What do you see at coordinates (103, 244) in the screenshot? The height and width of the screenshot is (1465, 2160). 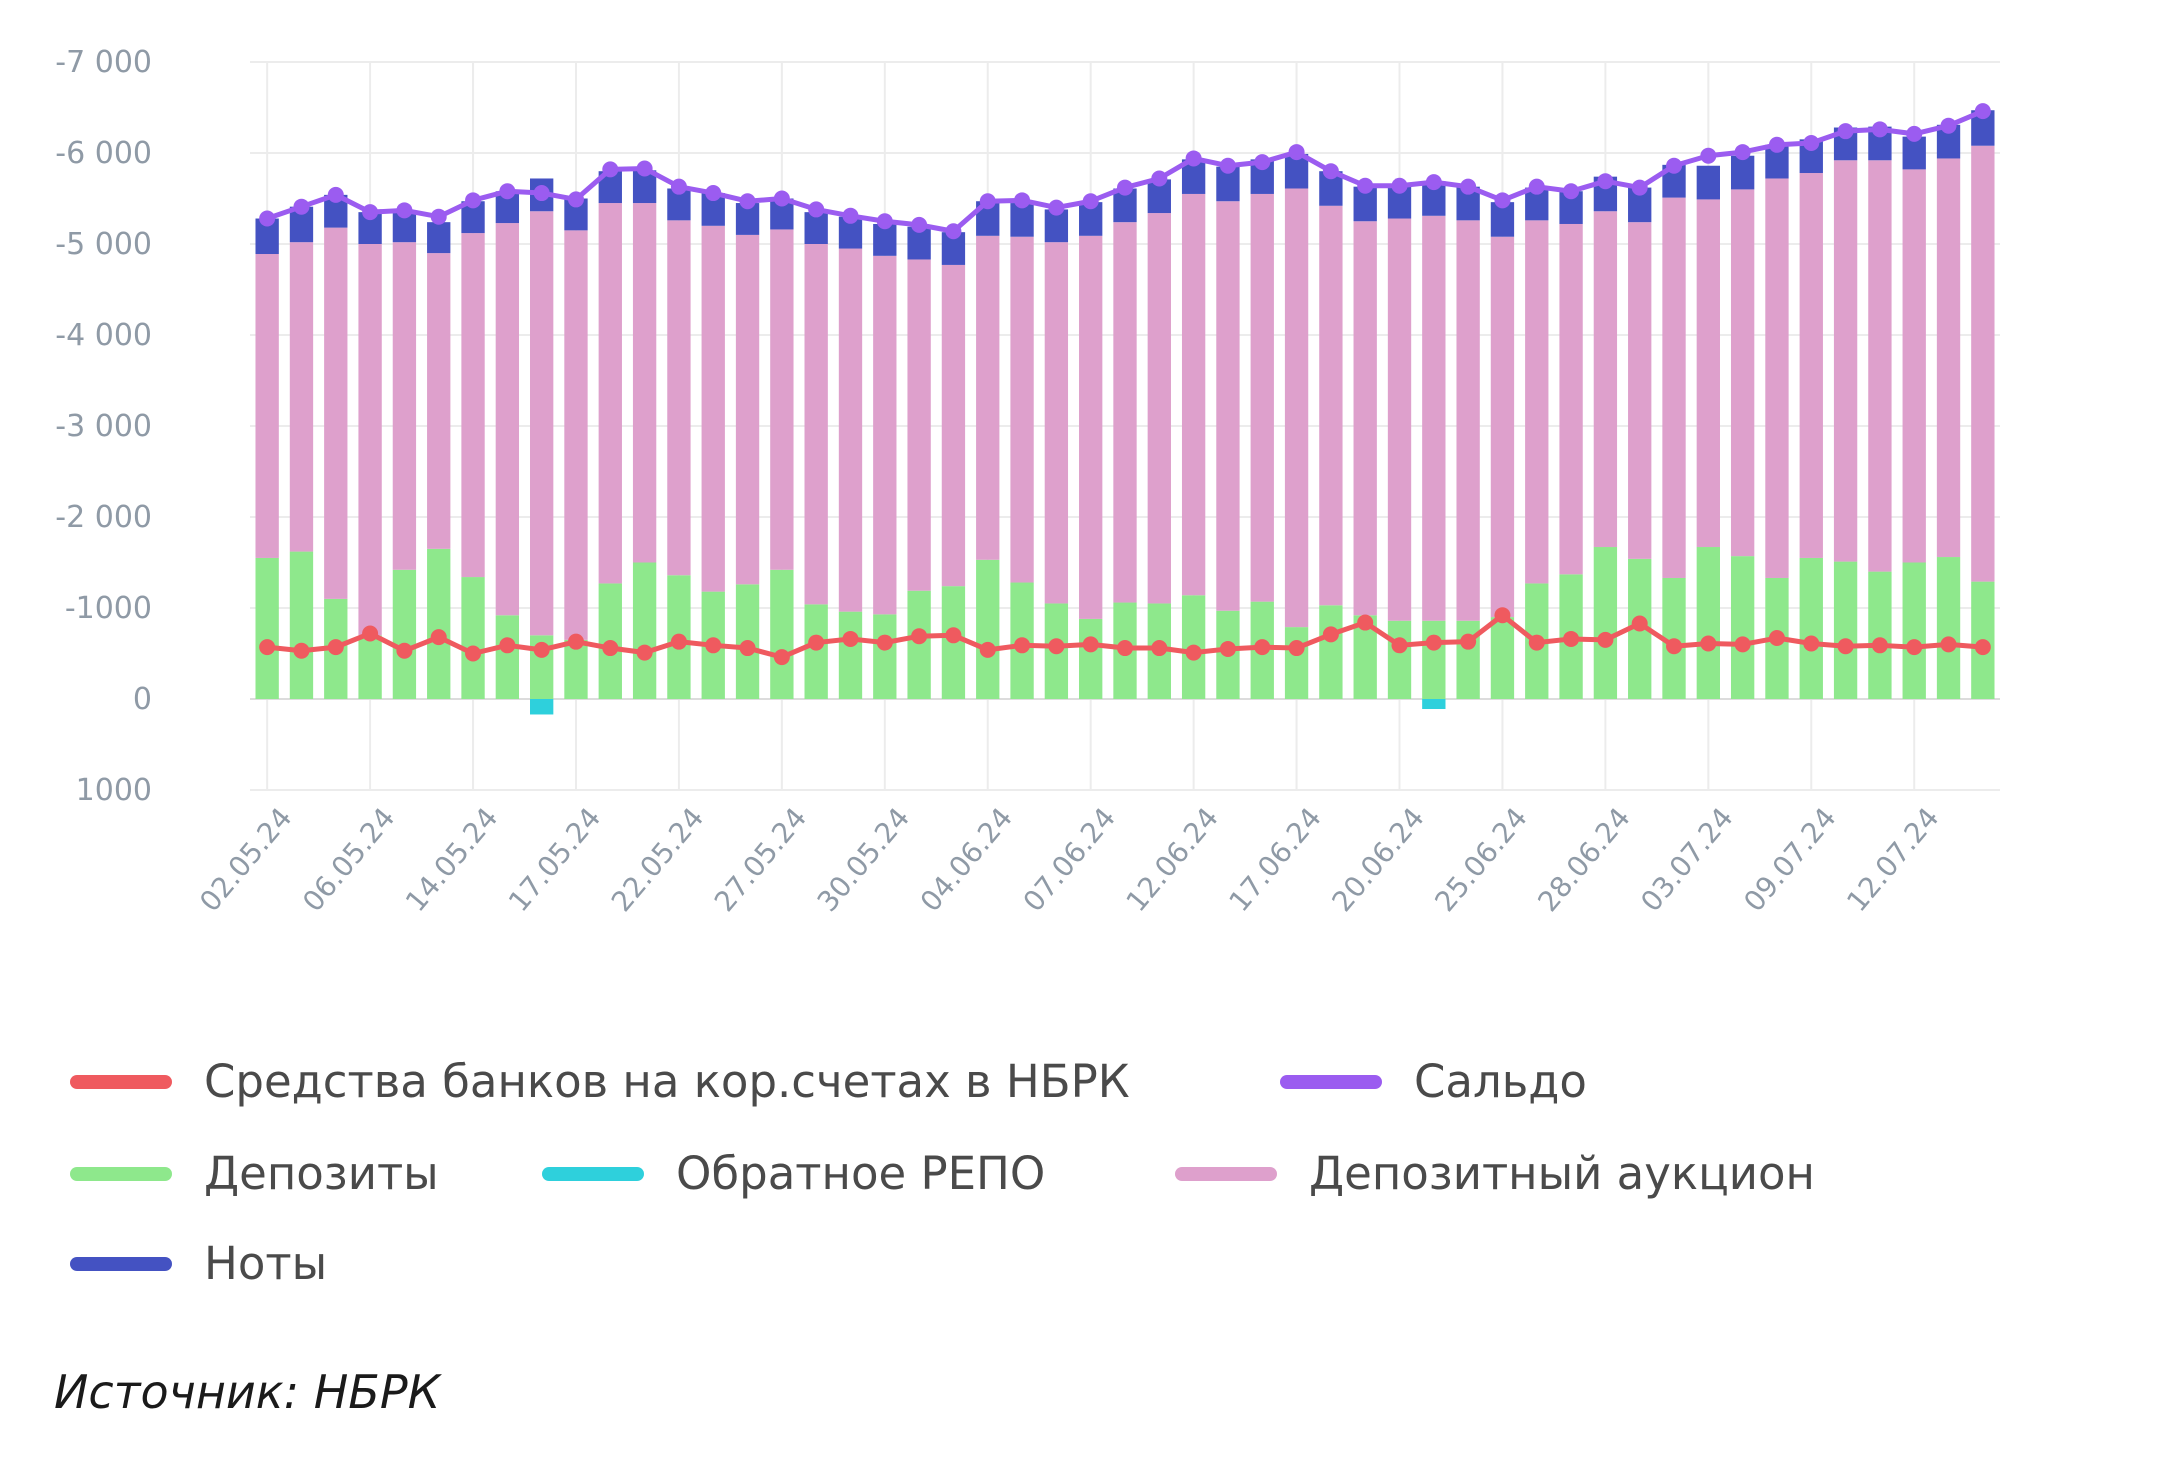 I see `y-tick-label: -5 000` at bounding box center [103, 244].